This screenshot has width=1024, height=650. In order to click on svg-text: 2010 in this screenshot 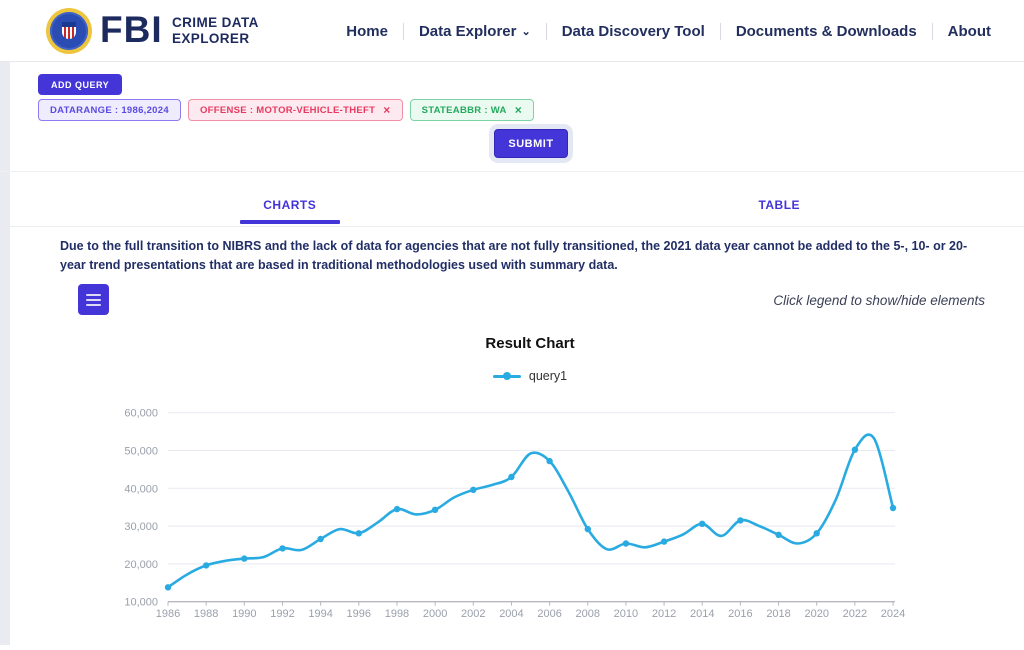, I will do `click(626, 614)`.